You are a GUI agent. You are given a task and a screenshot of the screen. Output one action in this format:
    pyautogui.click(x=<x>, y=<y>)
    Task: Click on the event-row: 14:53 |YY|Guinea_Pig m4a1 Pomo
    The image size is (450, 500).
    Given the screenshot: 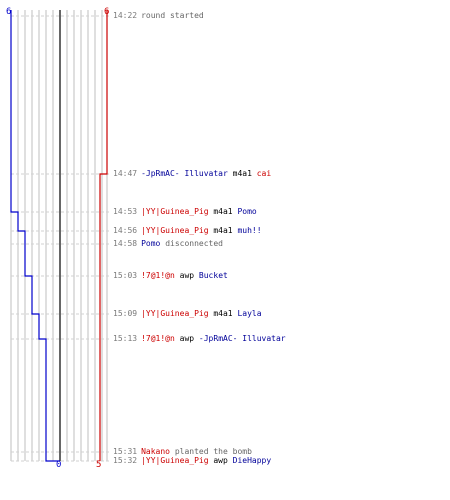 What is the action you would take?
    pyautogui.click(x=185, y=212)
    